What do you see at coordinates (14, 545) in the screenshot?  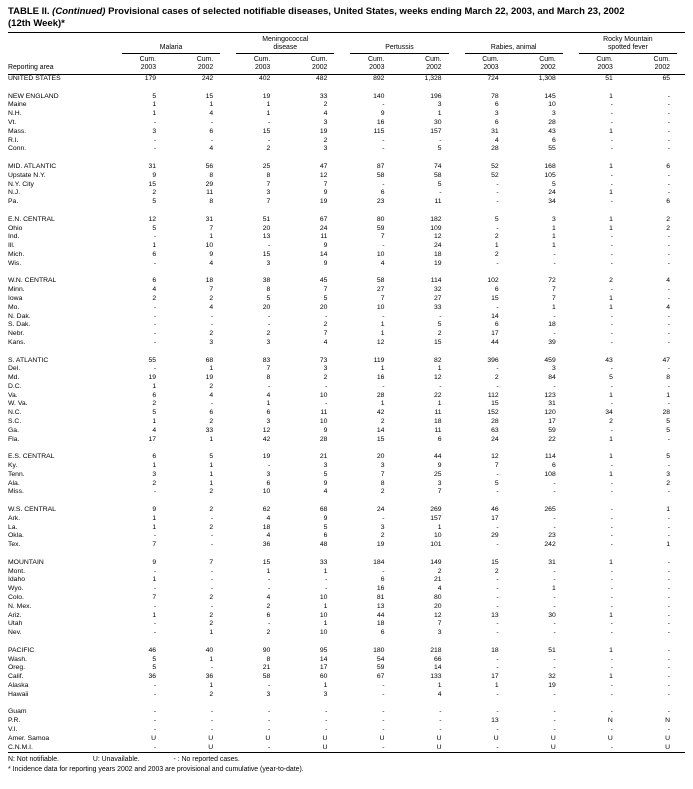 I see `reporting-area-cell: Tex.` at bounding box center [14, 545].